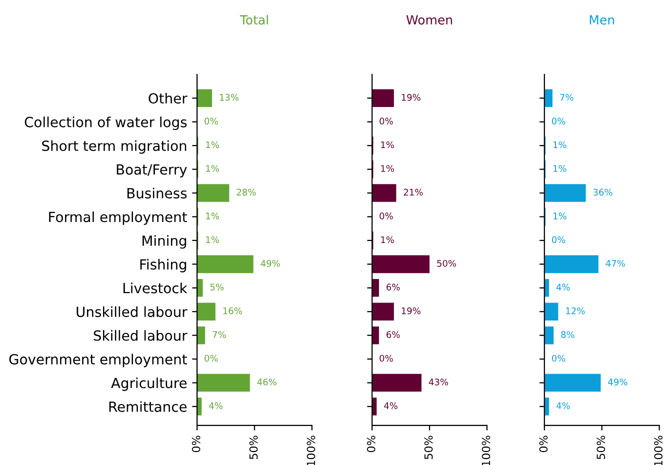 Image resolution: width=668 pixels, height=465 pixels. I want to click on y-tick-label: Agriculture, so click(149, 384).